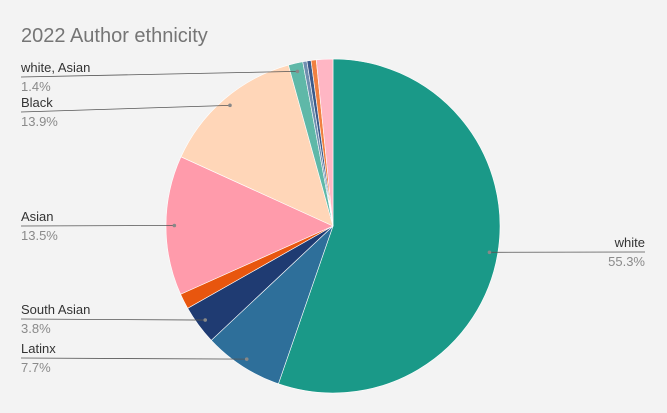  I want to click on slice-label: Black, so click(37, 102).